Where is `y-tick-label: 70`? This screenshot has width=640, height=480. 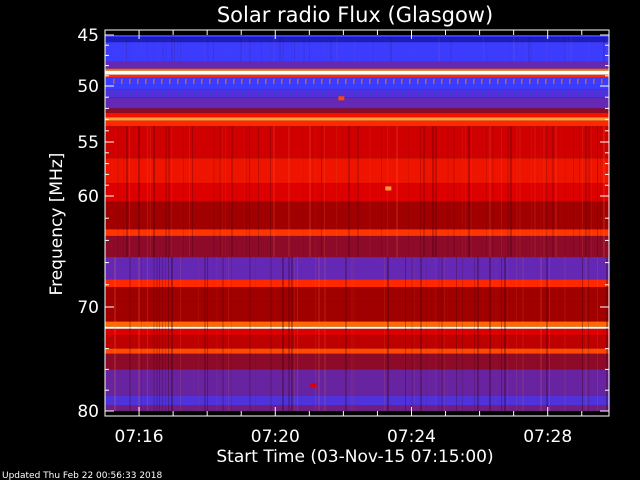 y-tick-label: 70 is located at coordinates (88, 308).